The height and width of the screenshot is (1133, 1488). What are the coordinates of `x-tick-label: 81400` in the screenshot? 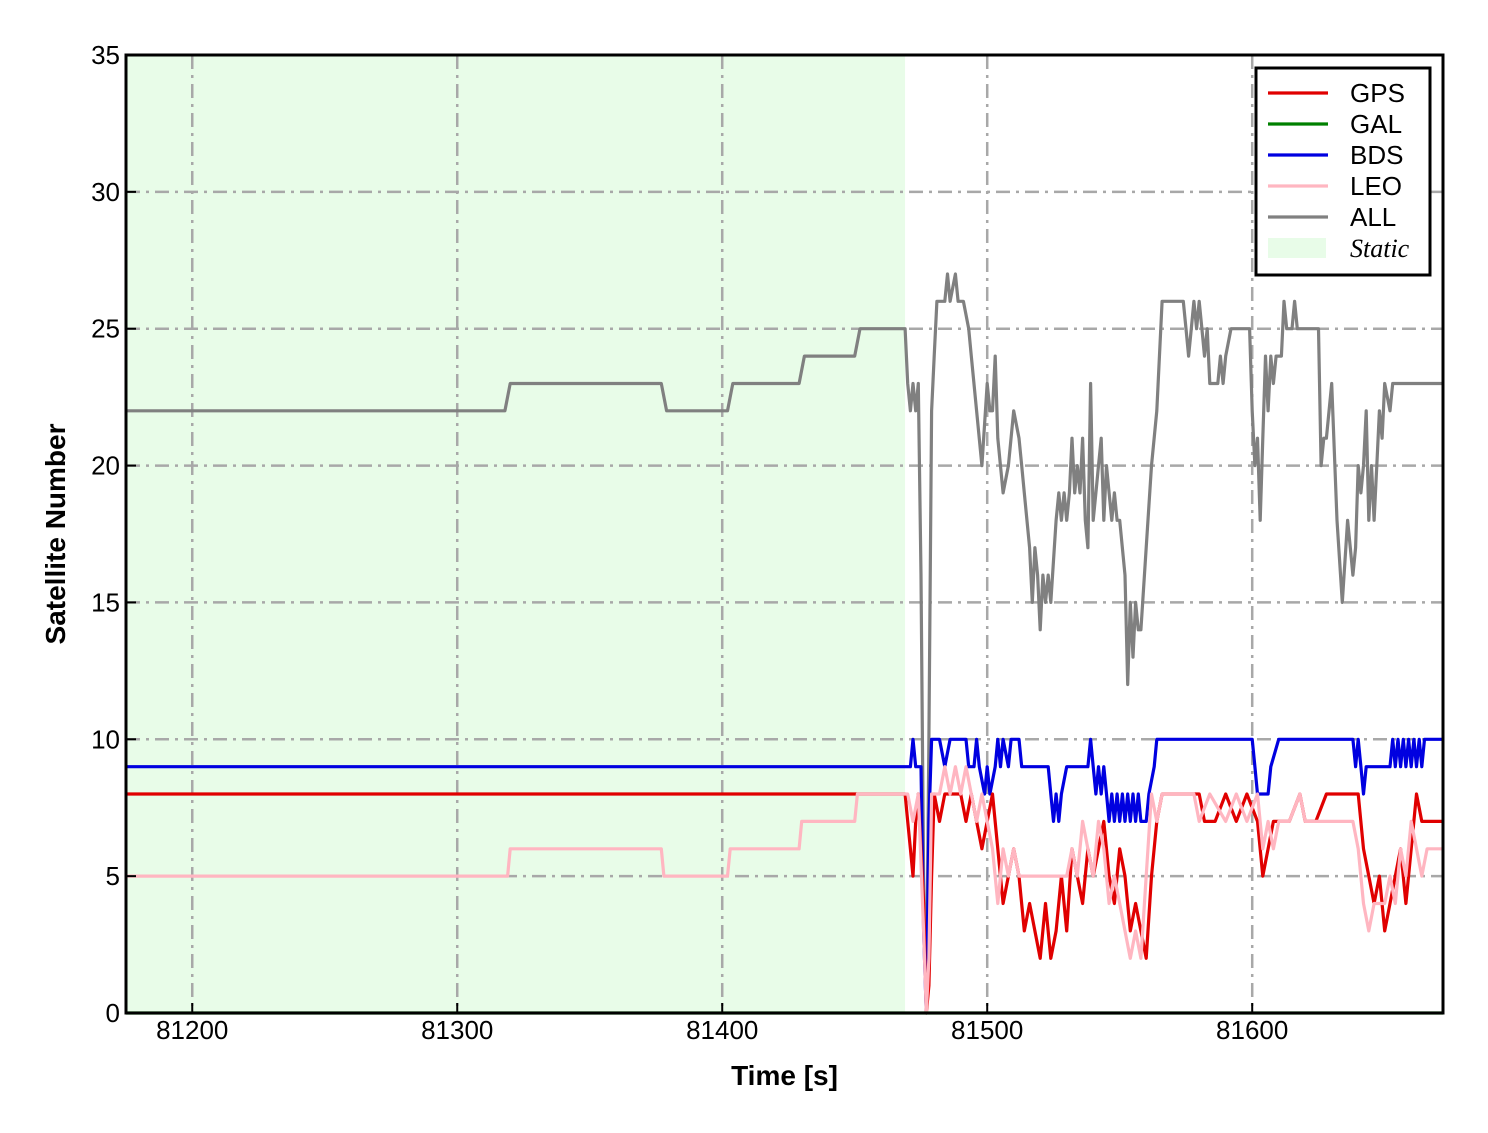 It's located at (722, 1030).